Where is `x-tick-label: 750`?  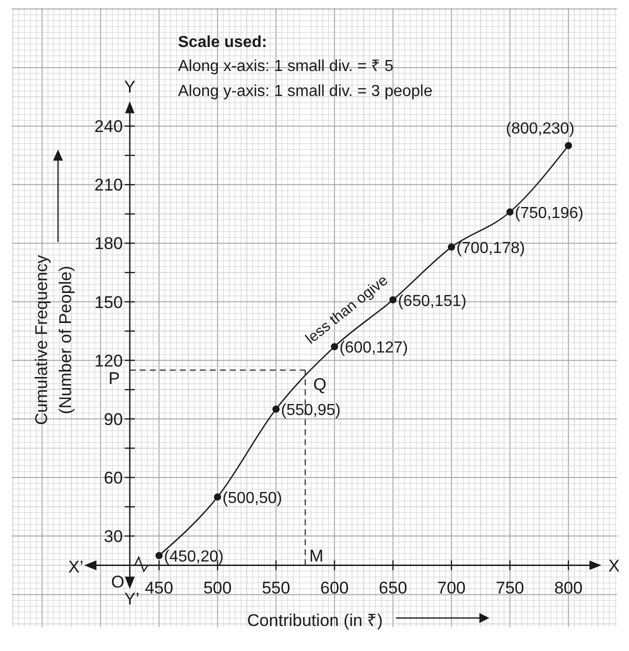 x-tick-label: 750 is located at coordinates (510, 588).